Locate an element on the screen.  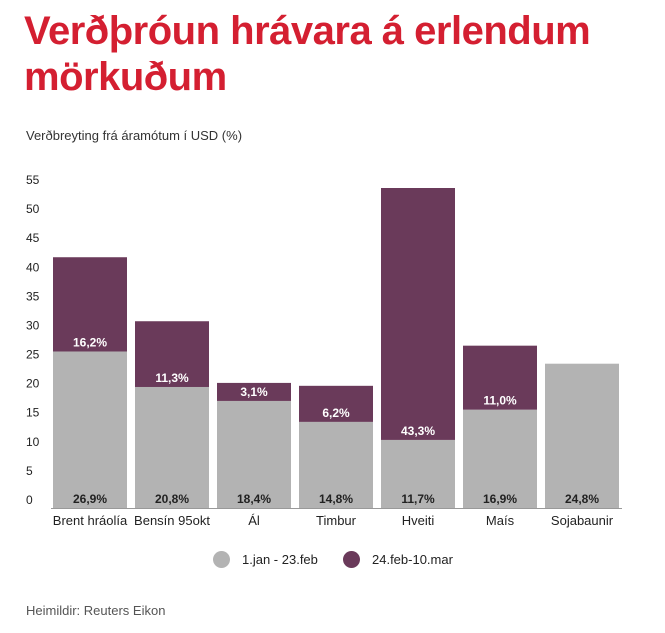
y-tick-label: 30 is located at coordinates (33, 325).